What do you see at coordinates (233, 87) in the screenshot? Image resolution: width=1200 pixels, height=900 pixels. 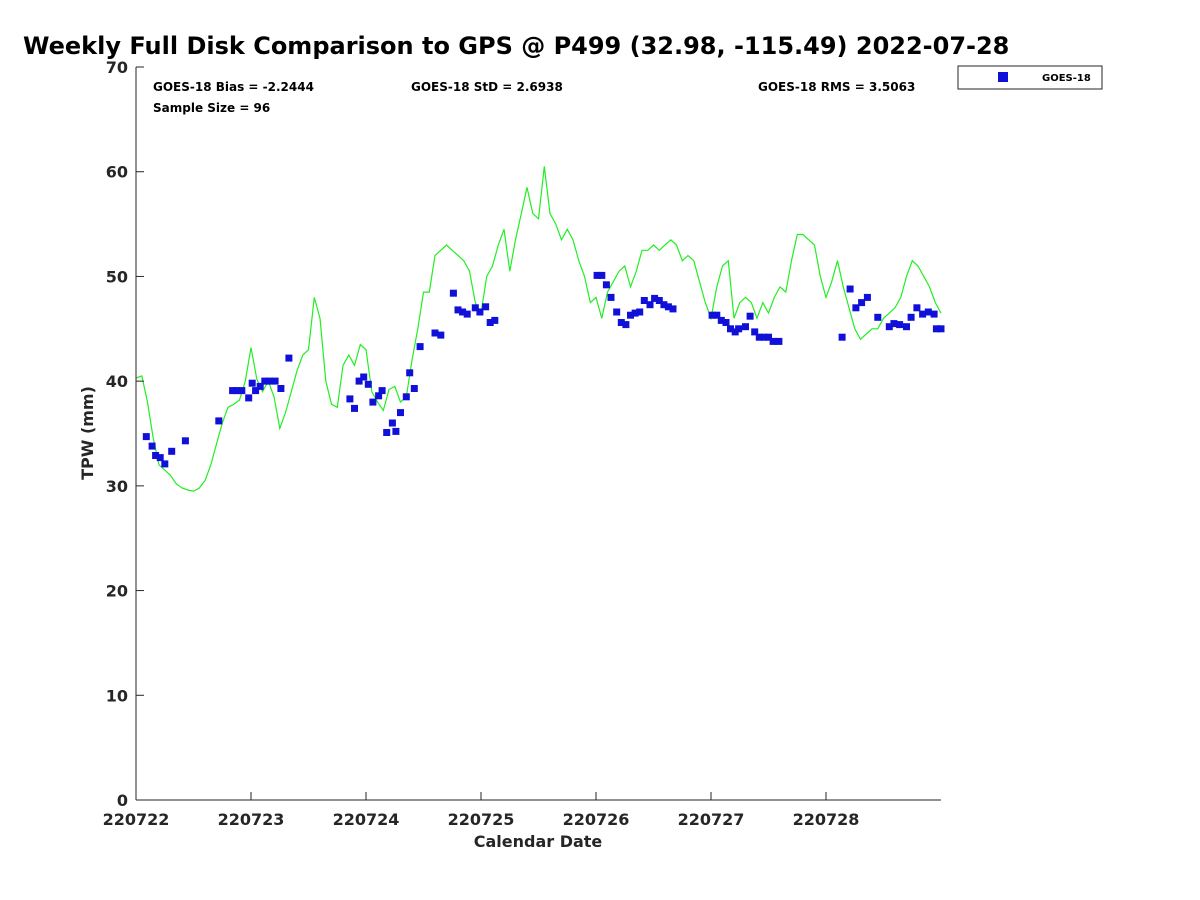 I see `bias-stat: GOES-18 Bias = -2.2444` at bounding box center [233, 87].